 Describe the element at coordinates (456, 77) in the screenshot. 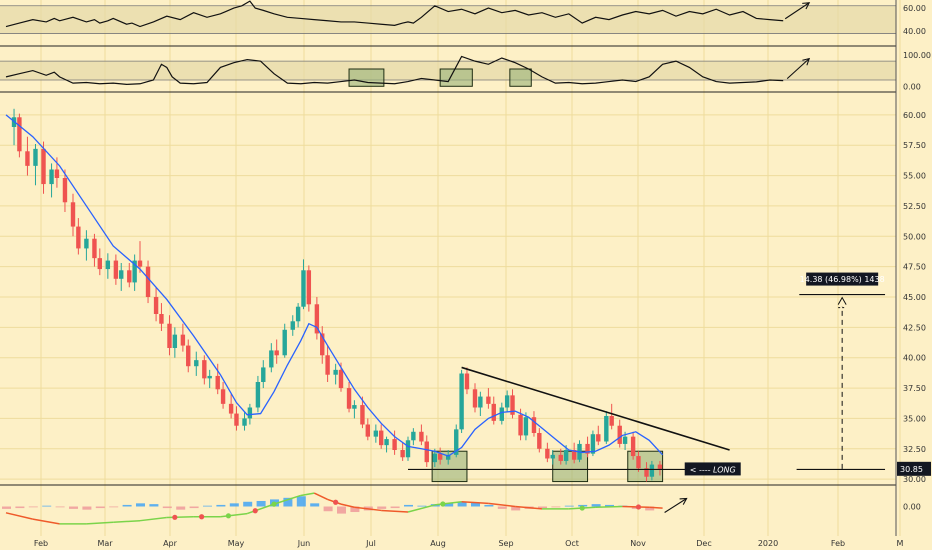

I see `oscillator-2-highlight-box` at that location.